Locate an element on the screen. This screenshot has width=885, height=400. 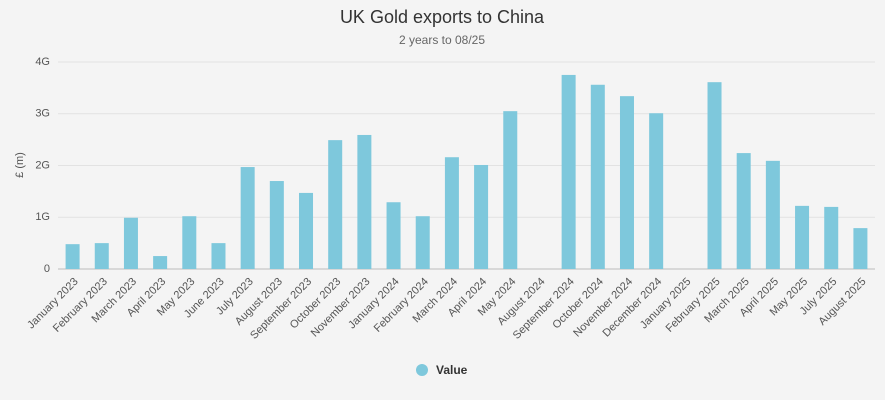
chart-subtitle: 2 years to 08/25 is located at coordinates (442, 40).